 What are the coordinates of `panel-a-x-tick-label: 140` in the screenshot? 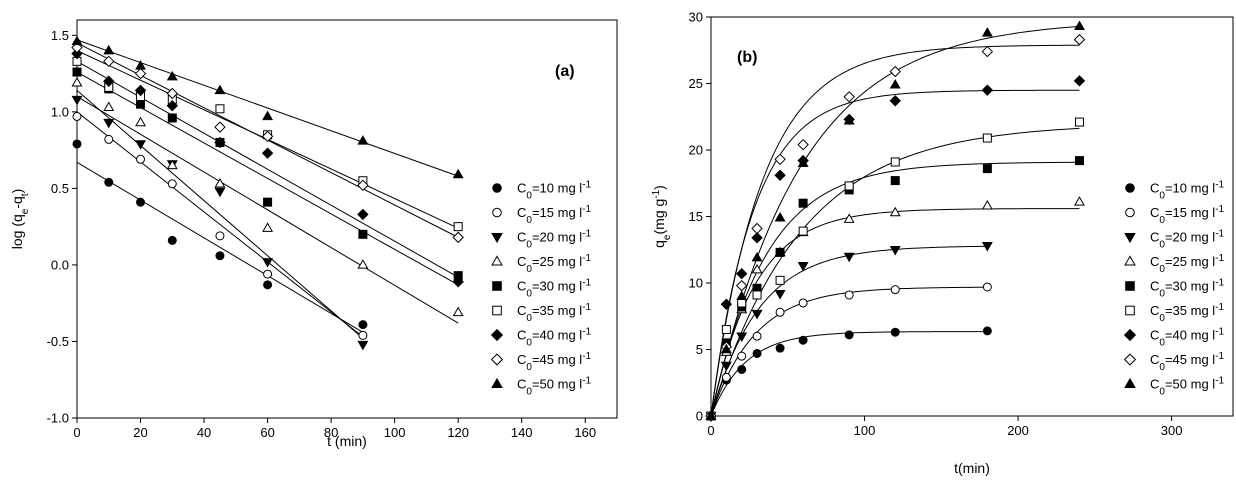 It's located at (522, 432).